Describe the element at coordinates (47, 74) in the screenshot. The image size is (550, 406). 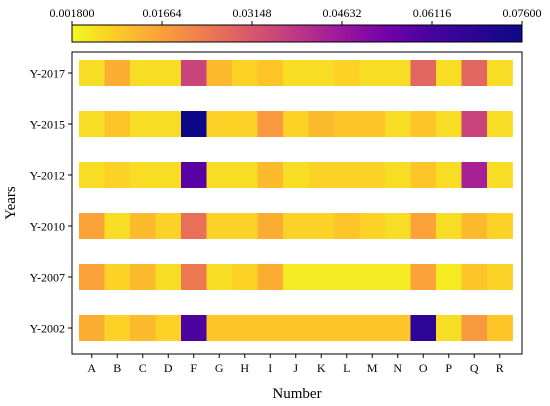
I see `y-tick-label: Y-2017` at that location.